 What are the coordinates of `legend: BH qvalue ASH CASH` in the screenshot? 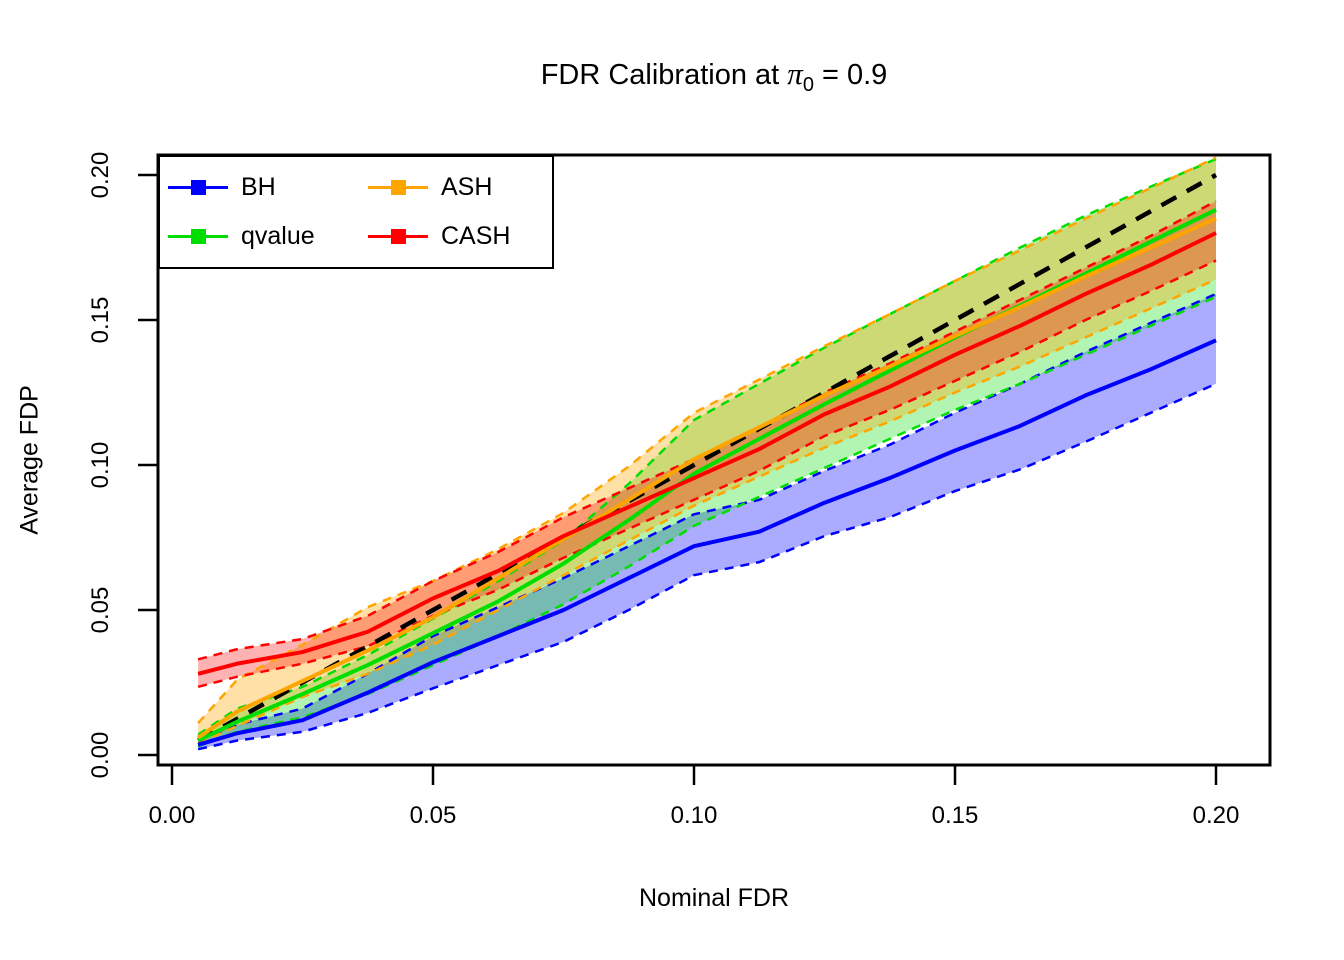 It's located at (356, 212).